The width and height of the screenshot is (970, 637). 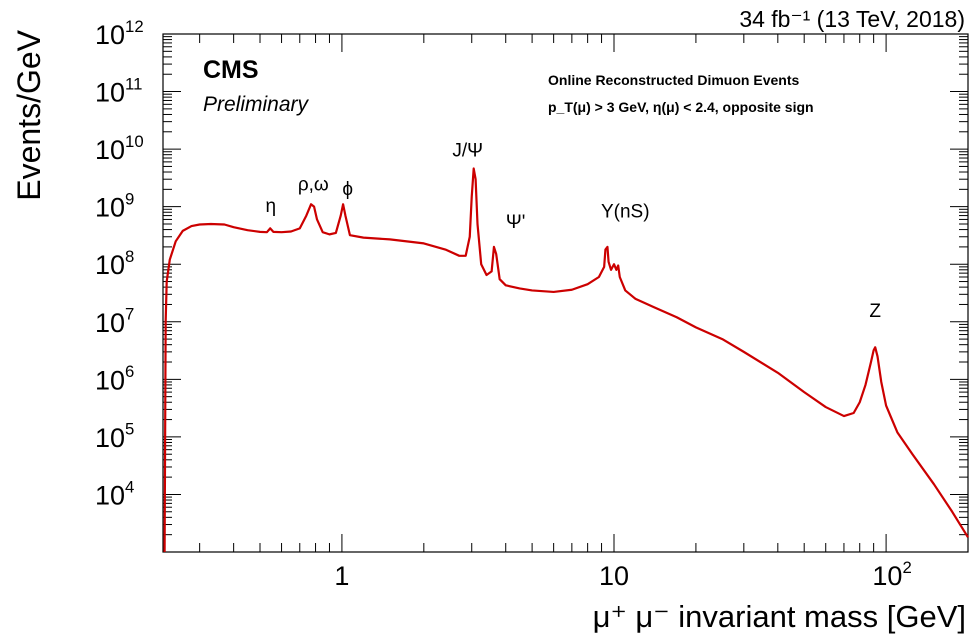 What do you see at coordinates (271, 206) in the screenshot?
I see `resonance-label: η` at bounding box center [271, 206].